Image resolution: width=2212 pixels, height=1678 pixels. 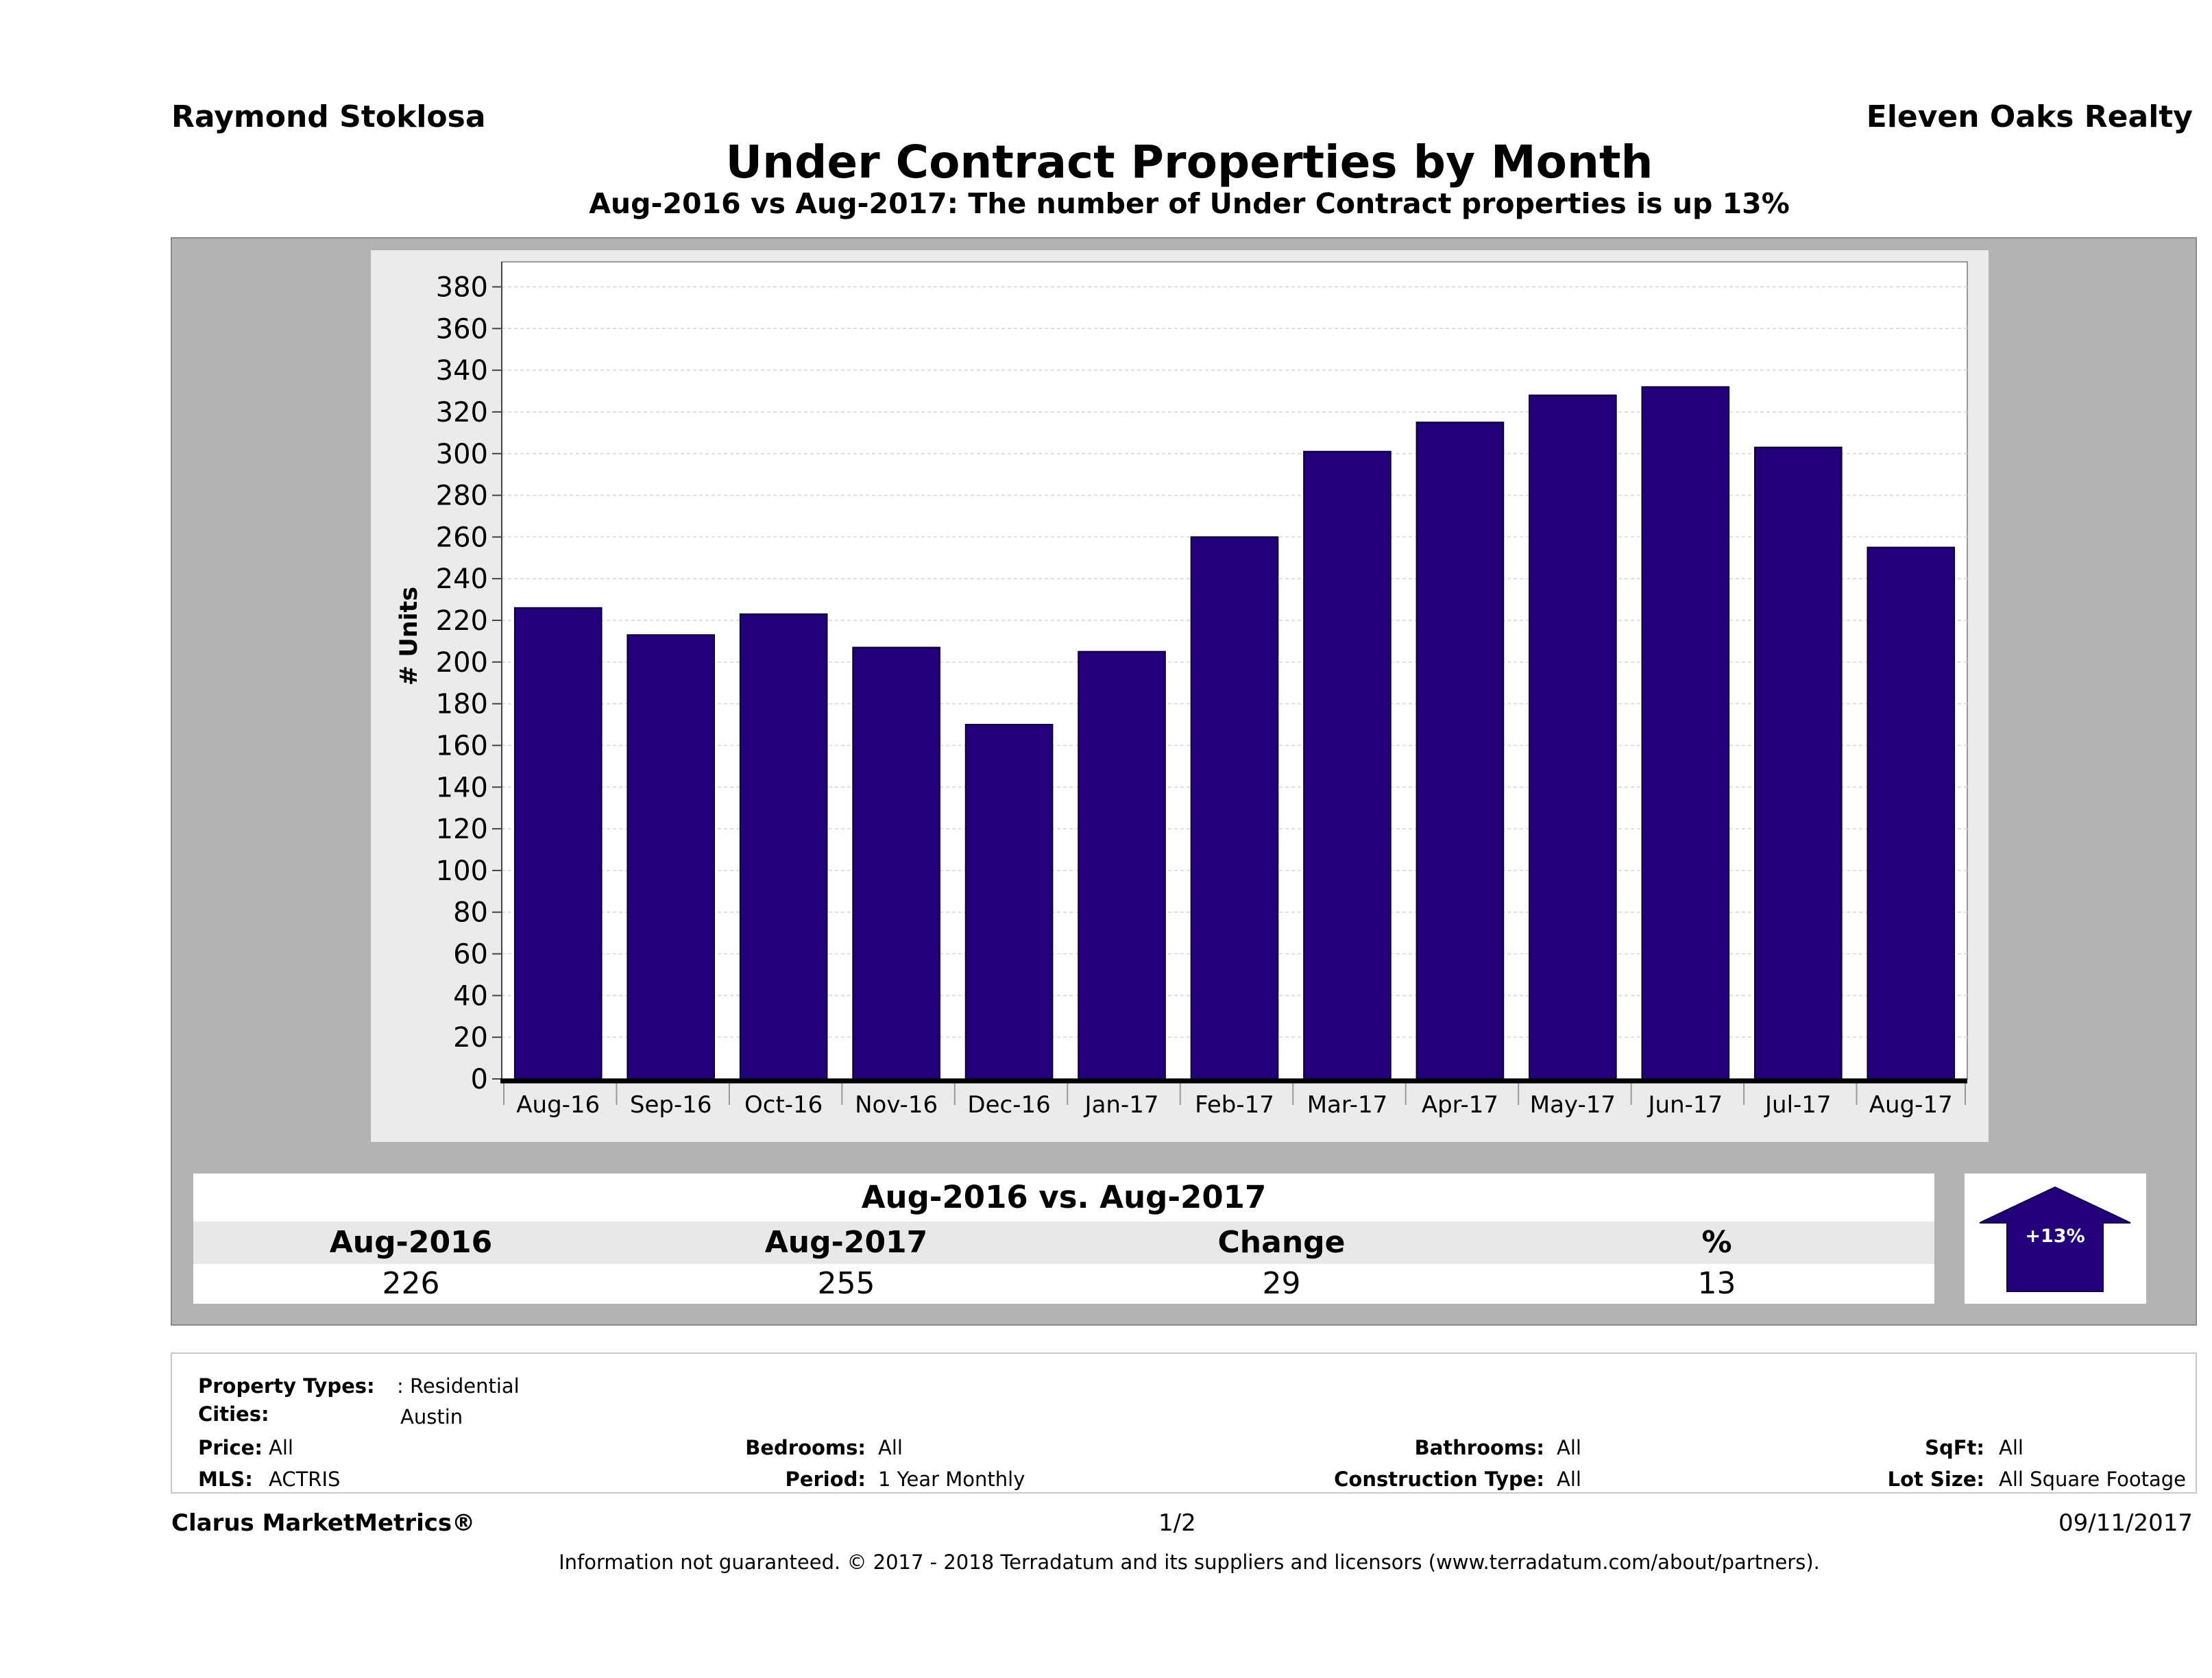 What do you see at coordinates (1121, 1105) in the screenshot?
I see `x-tick-label: Jan-17` at bounding box center [1121, 1105].